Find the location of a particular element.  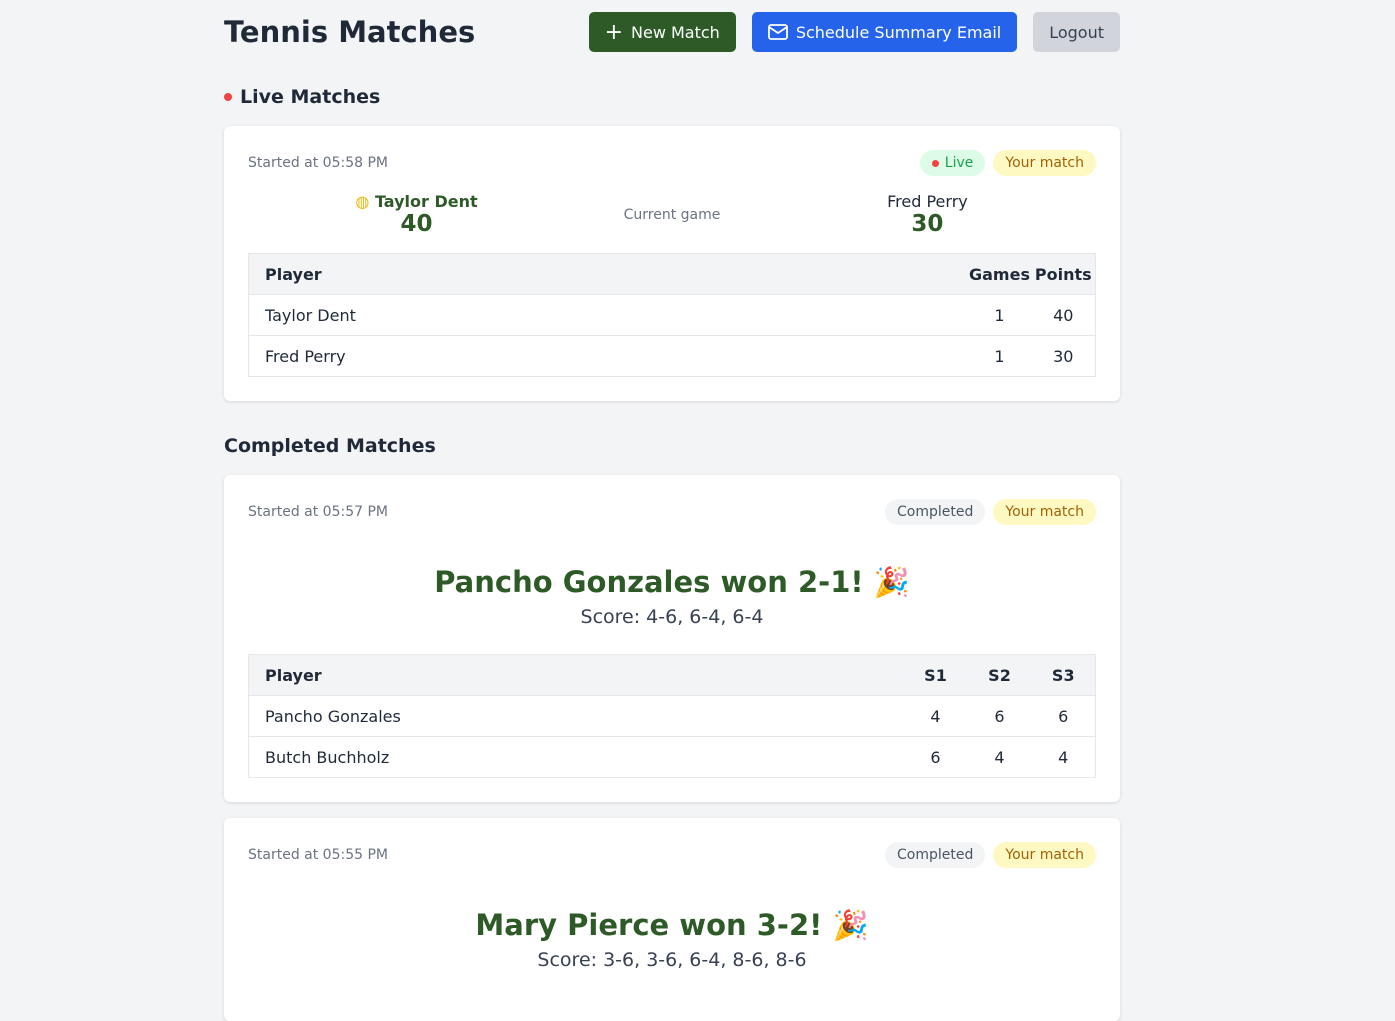

plus-icon: + is located at coordinates (613, 32).